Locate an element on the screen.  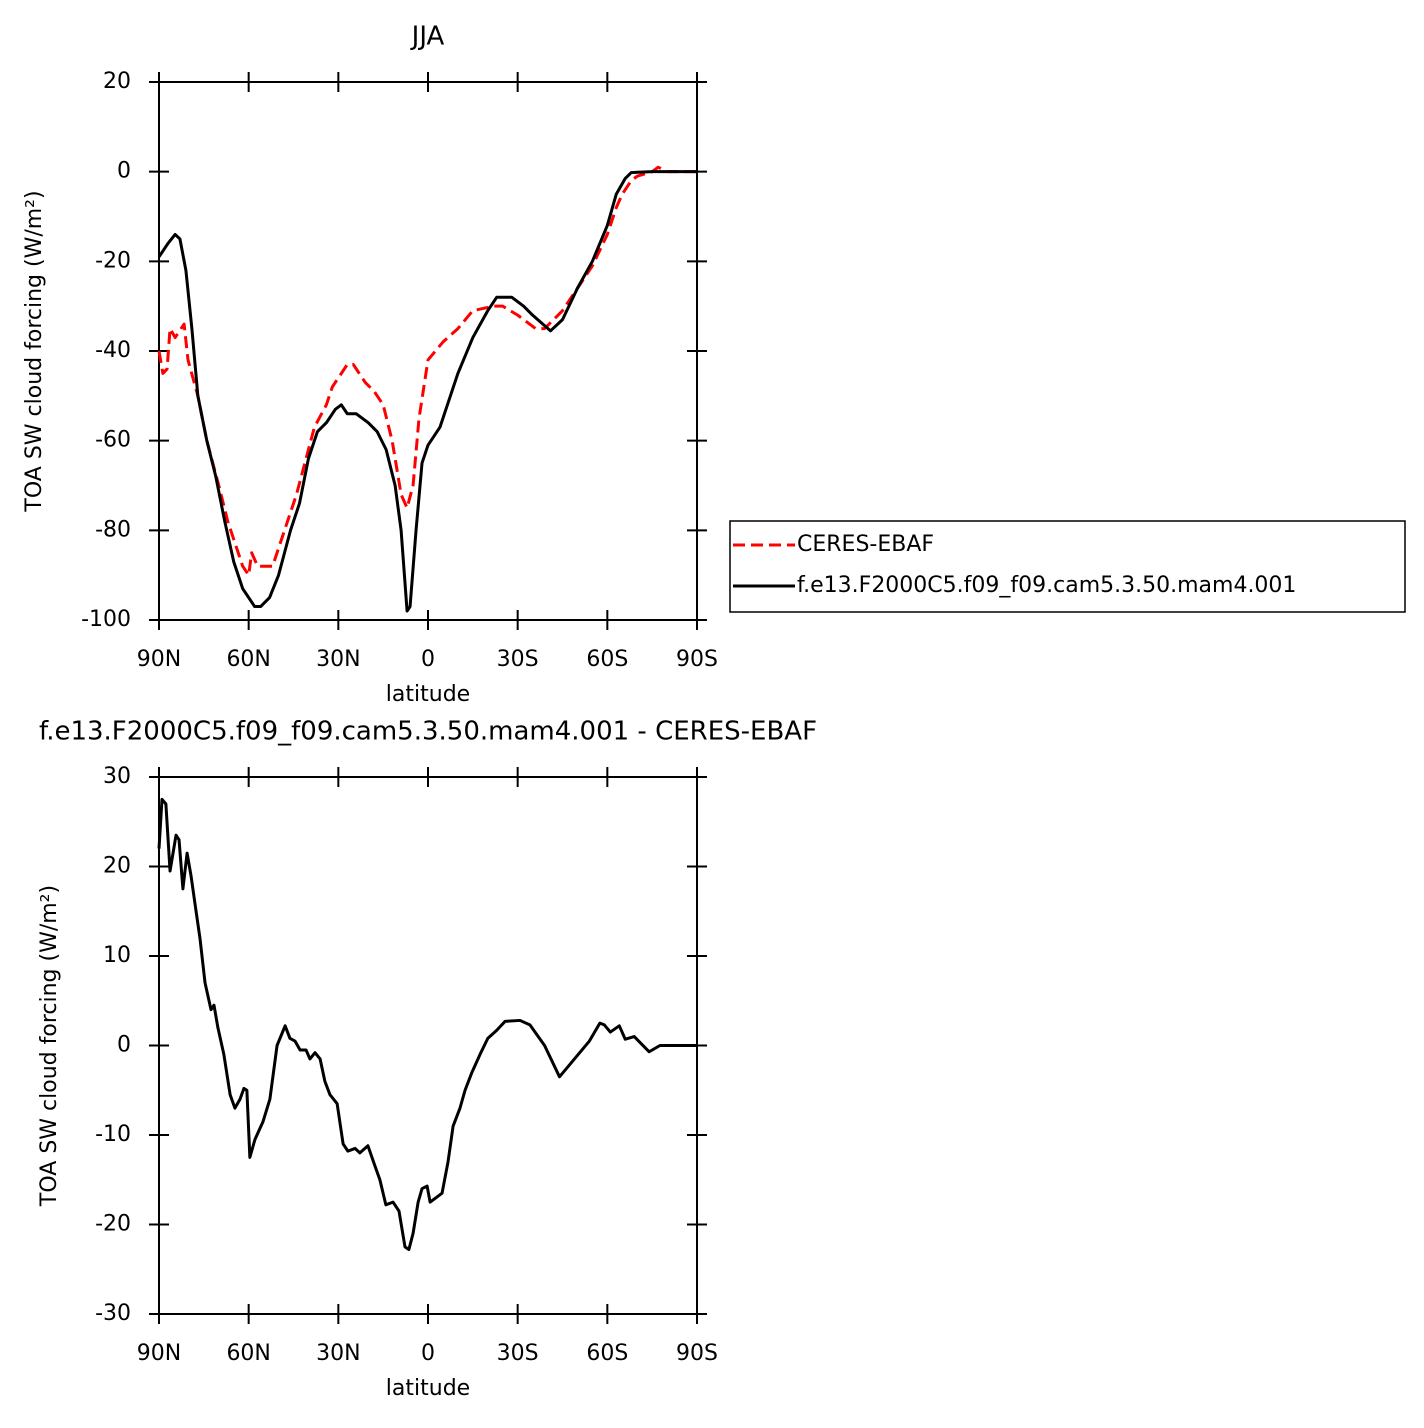
chart-title: JJA is located at coordinates (427, 37).